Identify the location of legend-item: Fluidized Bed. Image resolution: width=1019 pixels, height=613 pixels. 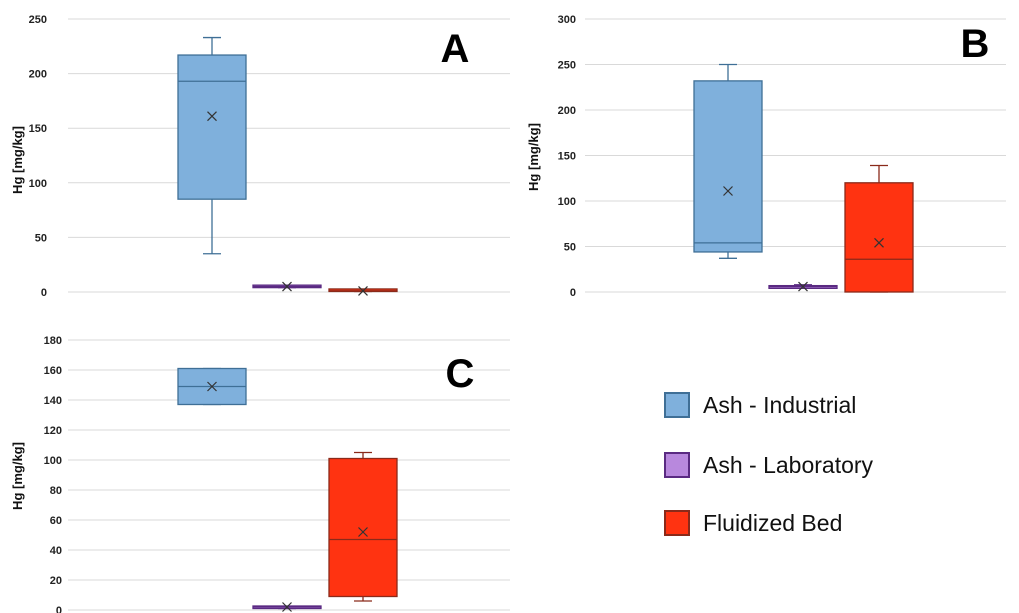
(753, 523).